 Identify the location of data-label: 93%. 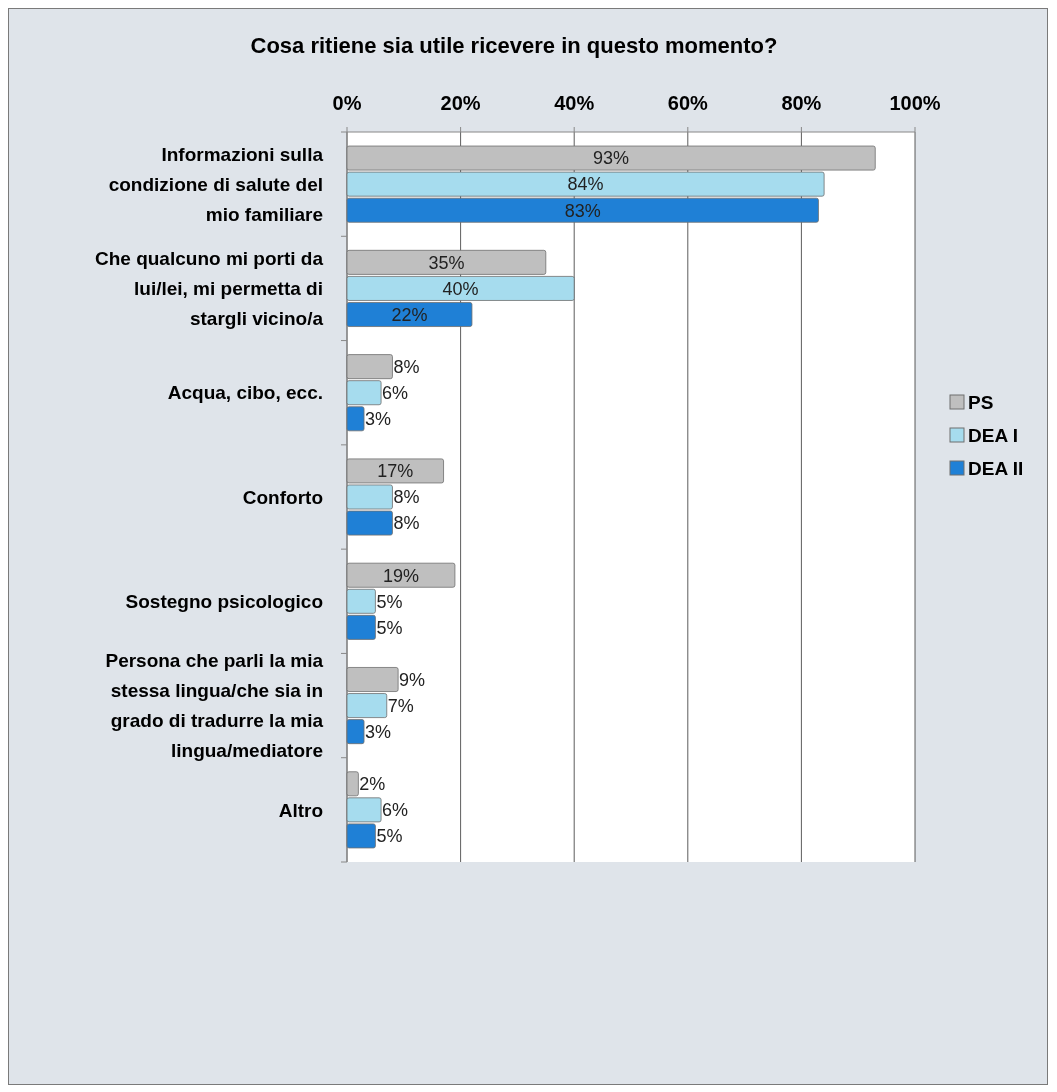
(611, 158).